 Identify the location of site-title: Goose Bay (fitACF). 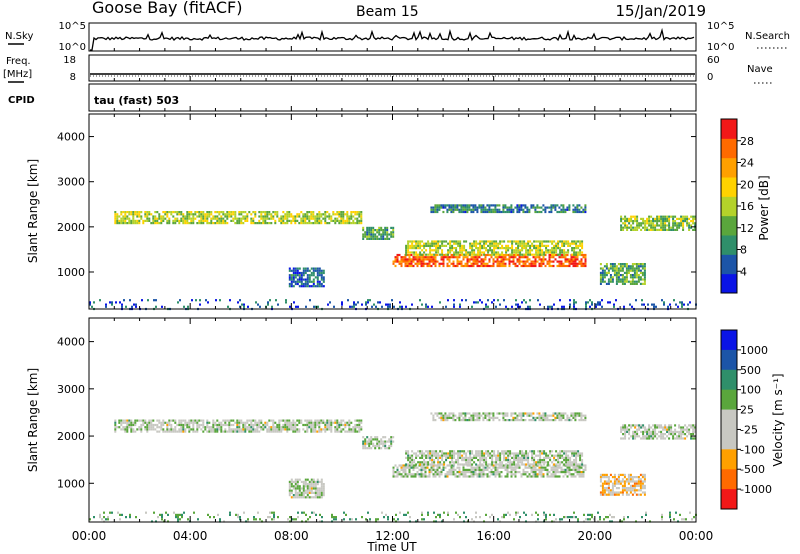
(167, 8).